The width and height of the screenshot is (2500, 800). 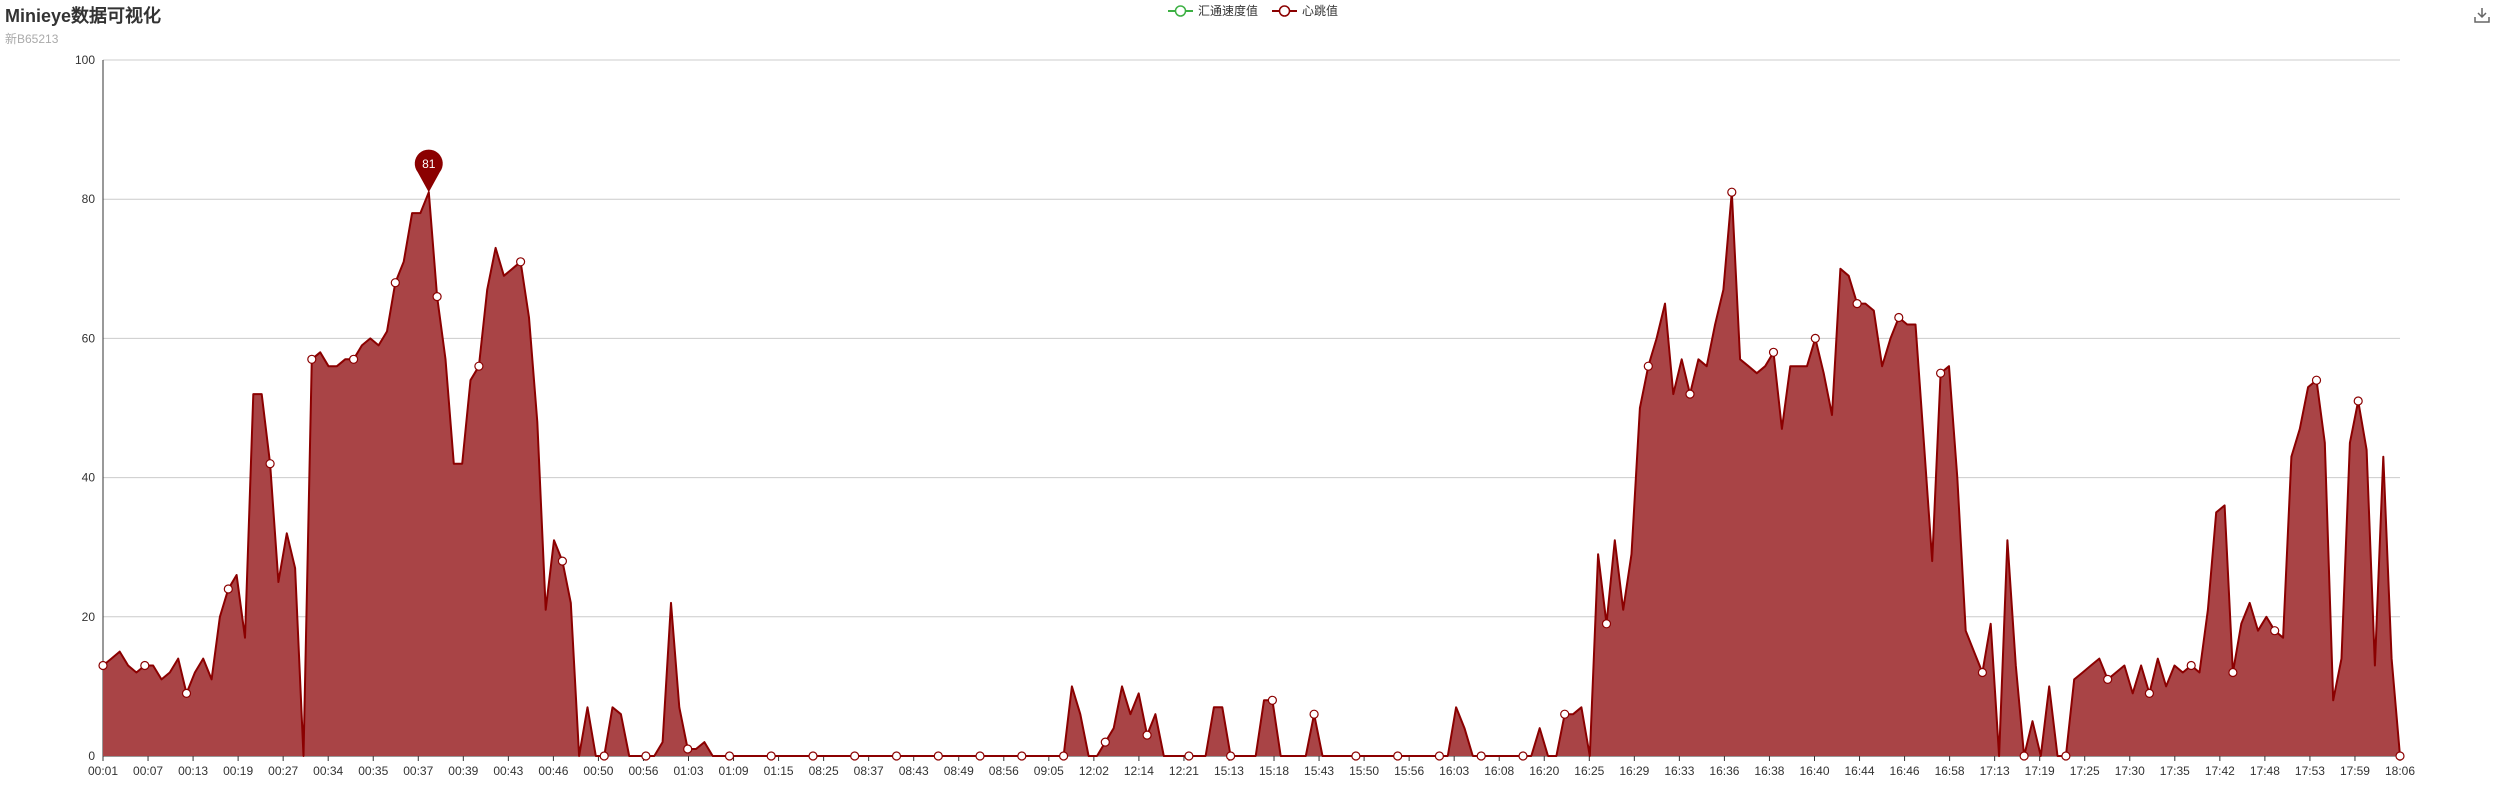 What do you see at coordinates (1995, 771) in the screenshot?
I see `x-tick-label: 17:13` at bounding box center [1995, 771].